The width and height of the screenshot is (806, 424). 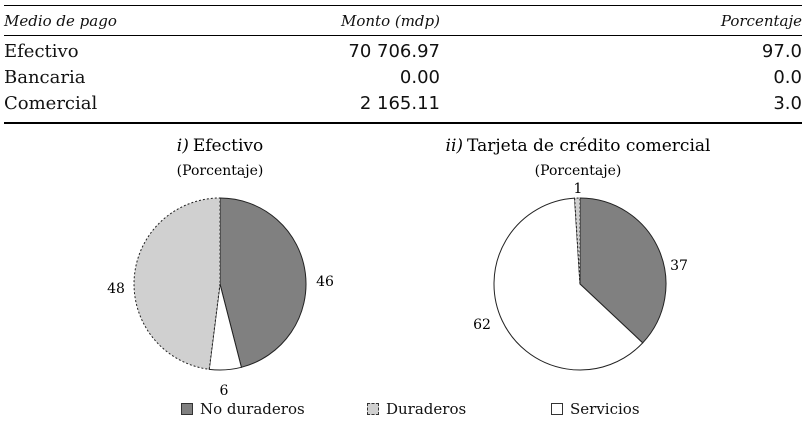 What do you see at coordinates (761, 20) in the screenshot?
I see `header-porcentaje: Porcentaje` at bounding box center [761, 20].